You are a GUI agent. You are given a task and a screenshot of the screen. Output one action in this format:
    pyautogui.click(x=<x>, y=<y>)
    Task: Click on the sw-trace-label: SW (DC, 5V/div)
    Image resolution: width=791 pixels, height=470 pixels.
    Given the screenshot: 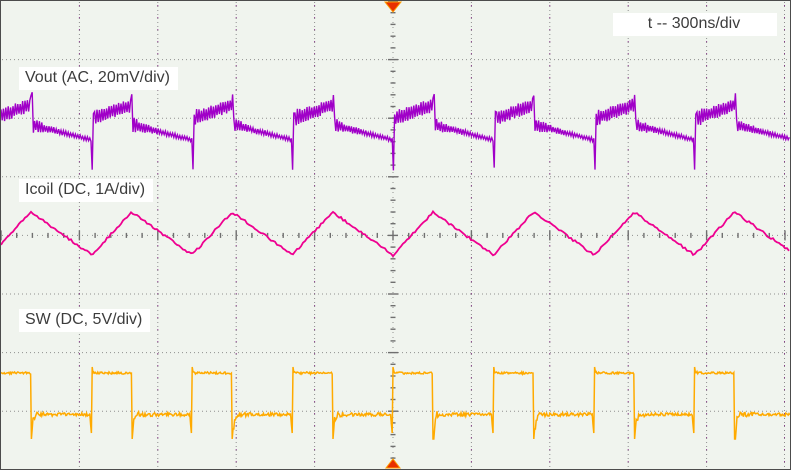 What is the action you would take?
    pyautogui.click(x=85, y=320)
    